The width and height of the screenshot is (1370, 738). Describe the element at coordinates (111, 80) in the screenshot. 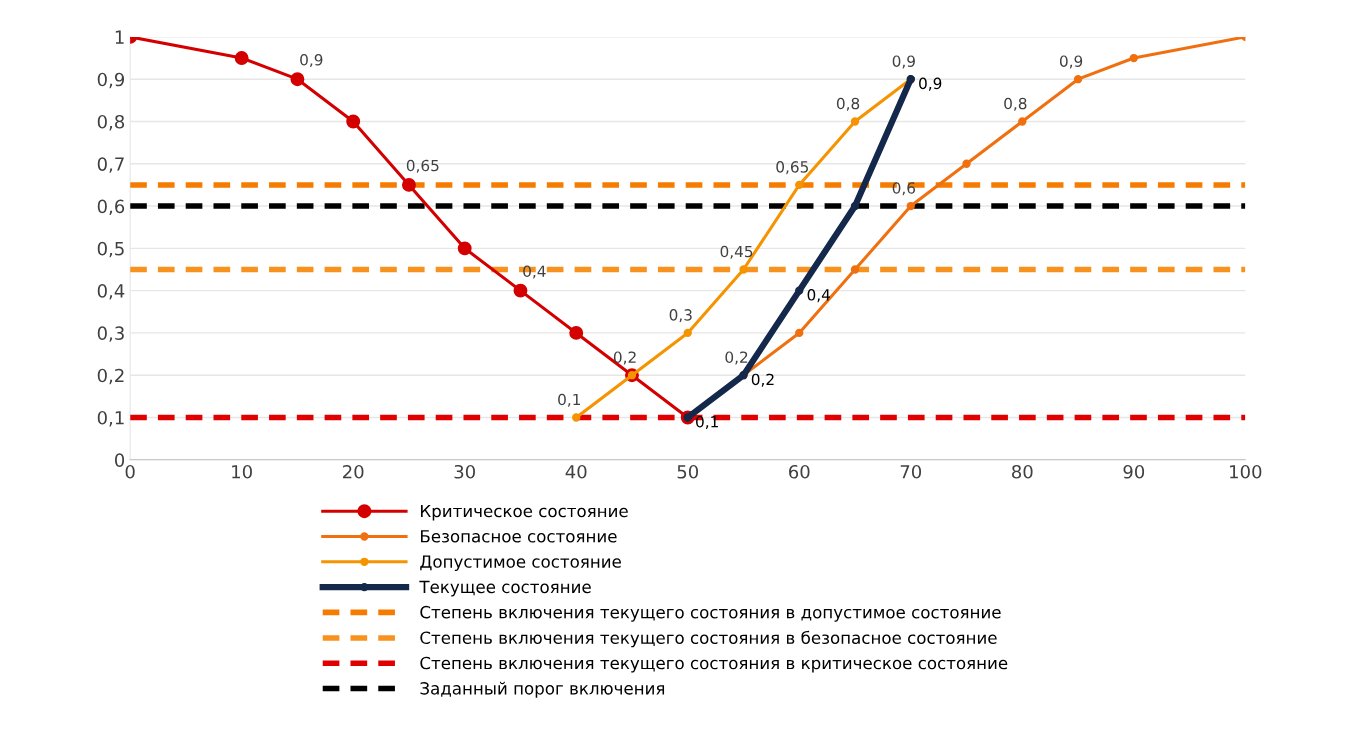

I see `y-tick-label: 0,9` at that location.